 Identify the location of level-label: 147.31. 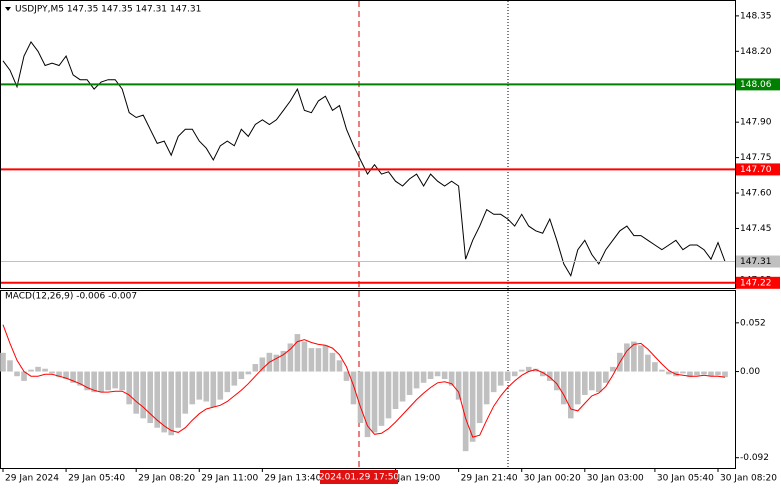
(756, 262).